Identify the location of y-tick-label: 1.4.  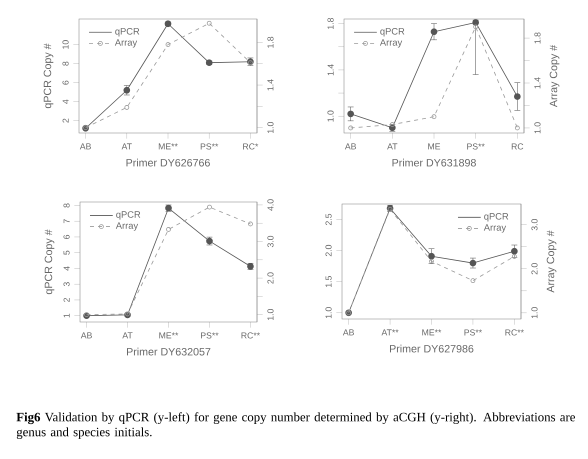
(331, 70).